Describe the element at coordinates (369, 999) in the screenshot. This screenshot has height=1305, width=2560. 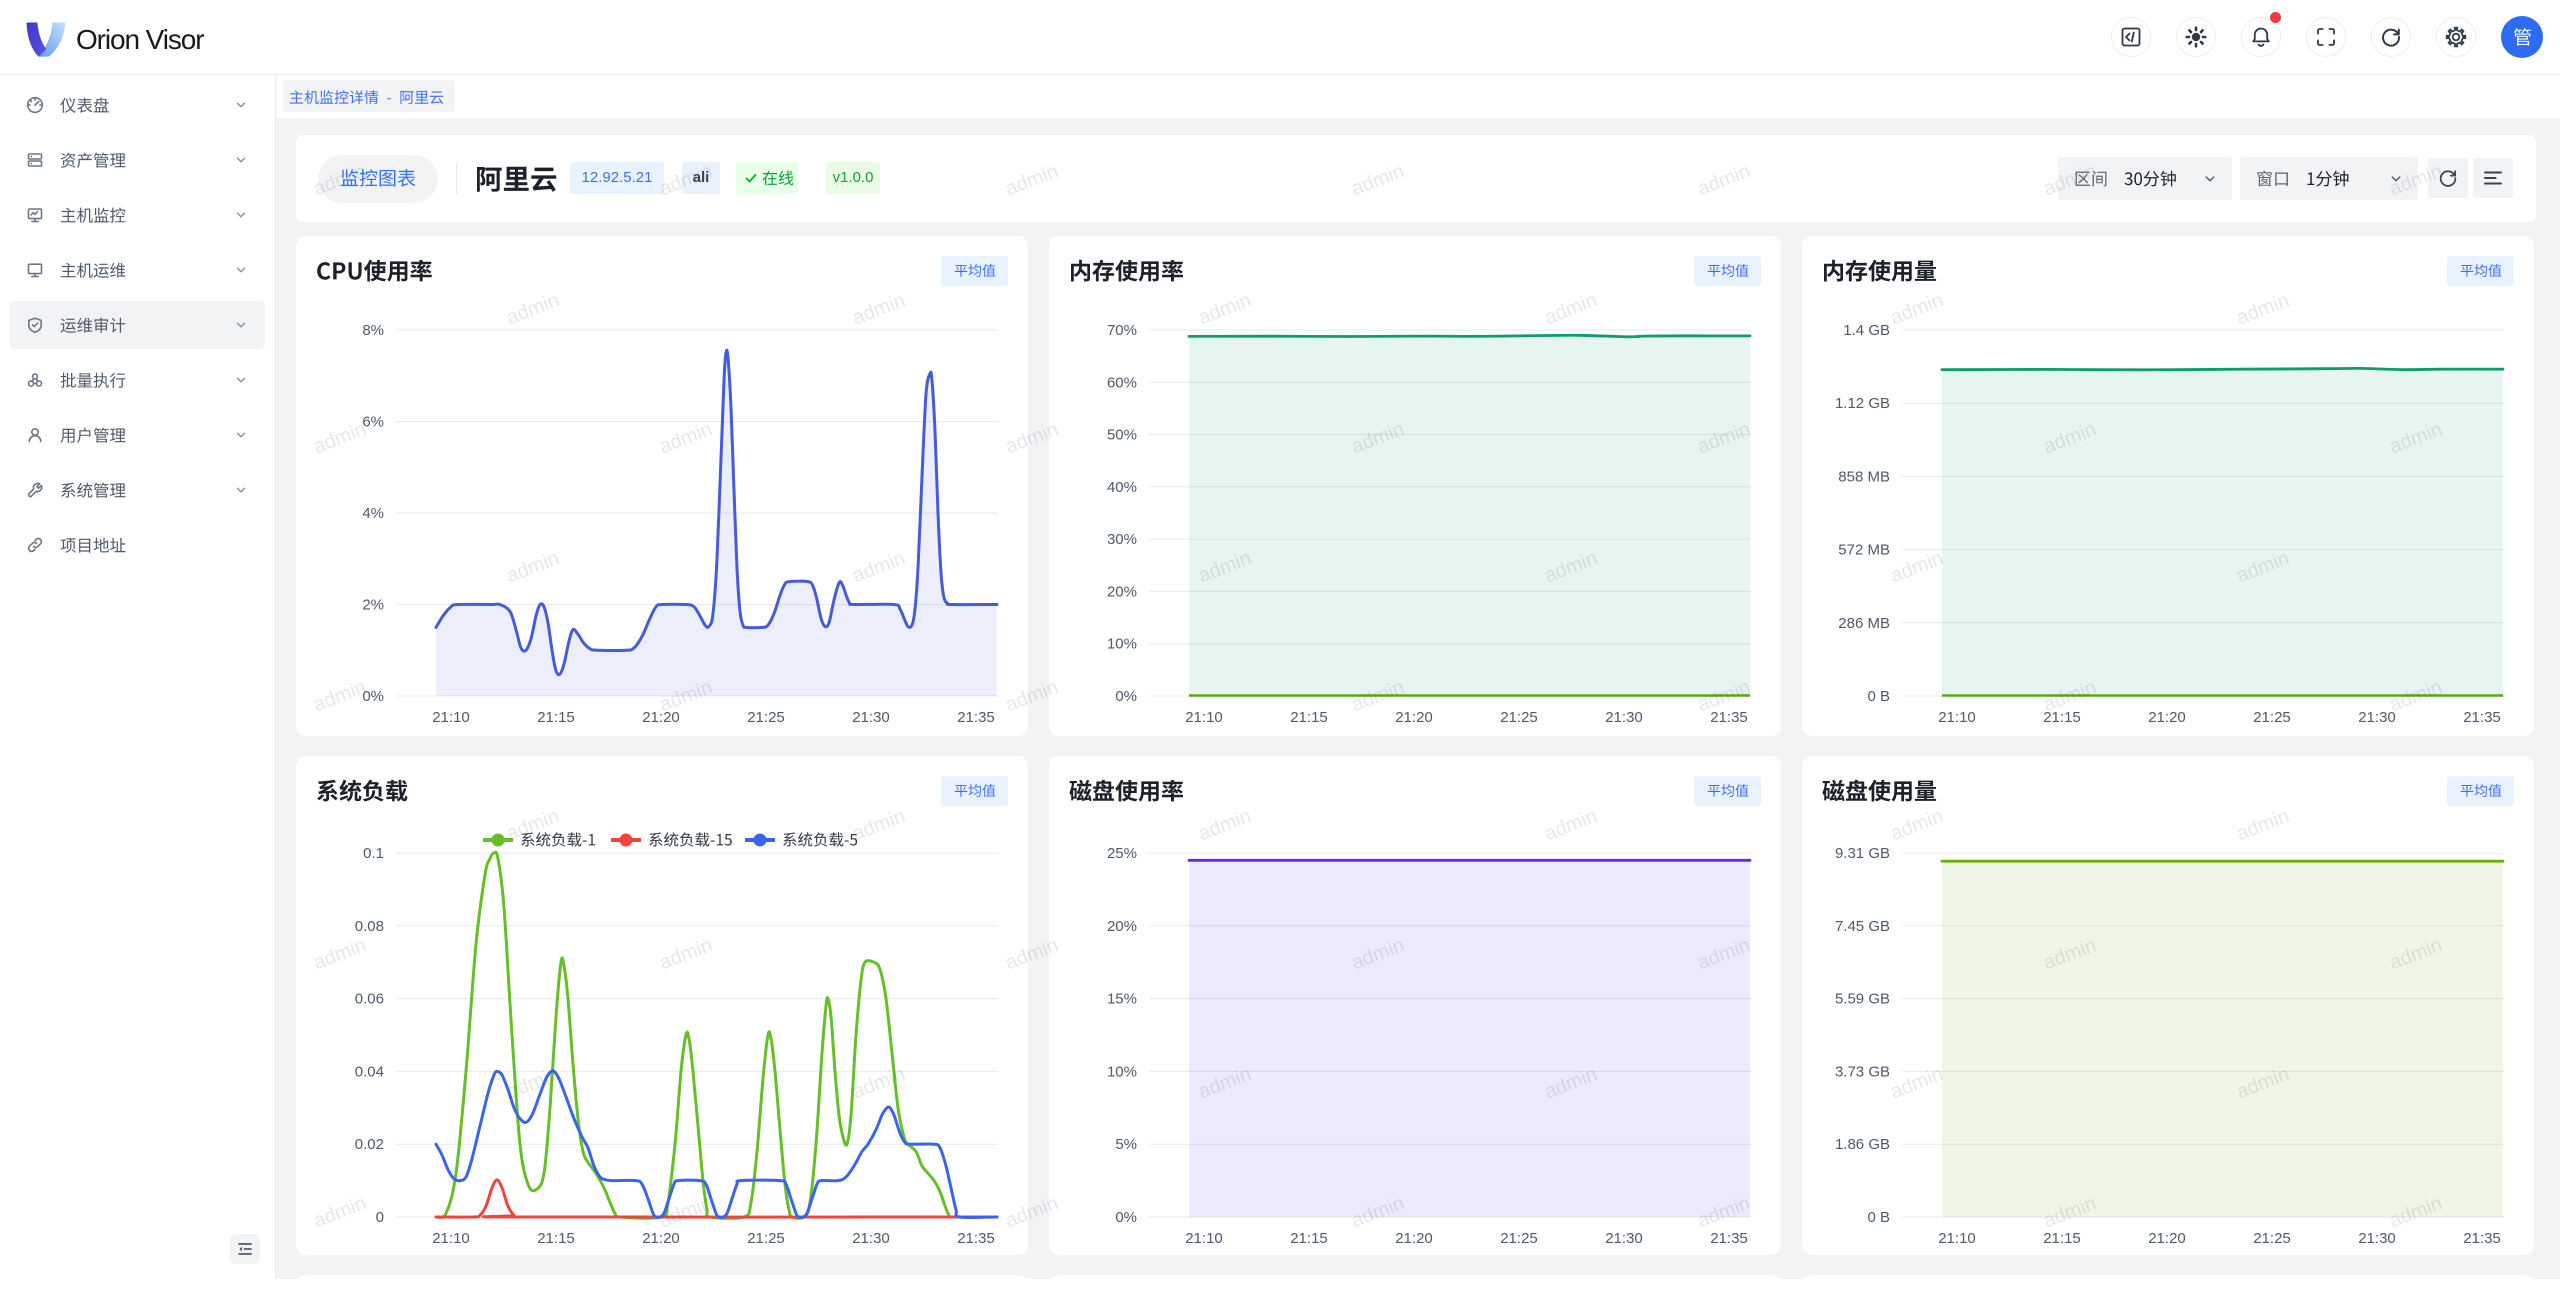
I see `svg-text: 0.06` at that location.